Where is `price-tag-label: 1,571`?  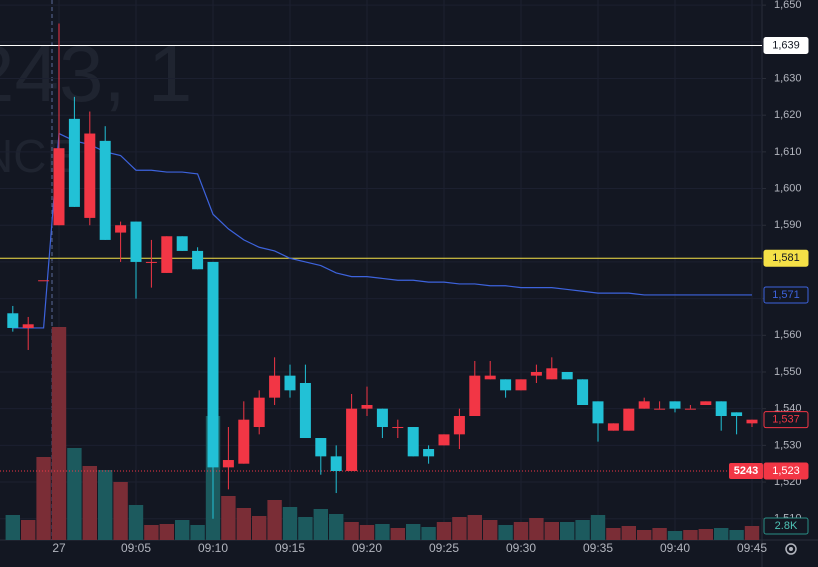 price-tag-label: 1,571 is located at coordinates (786, 295).